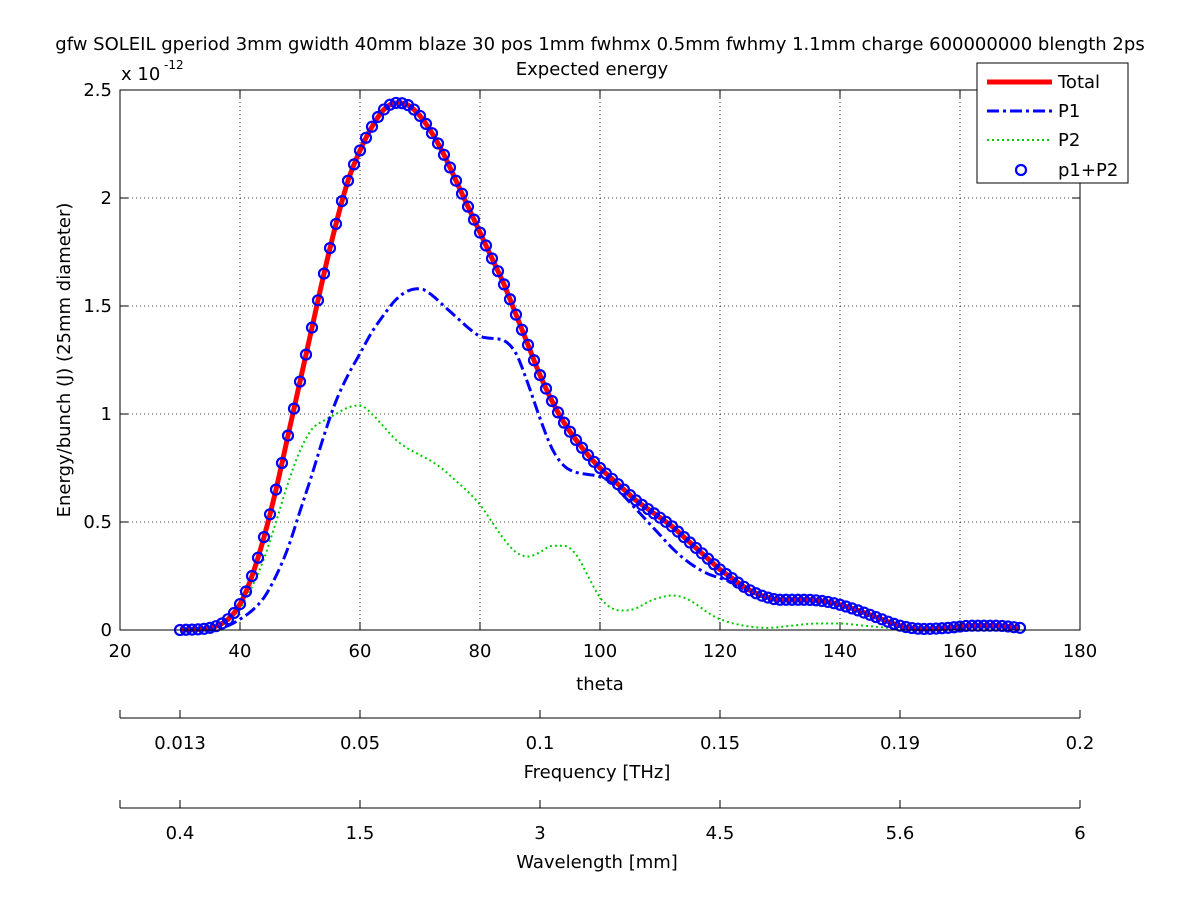  What do you see at coordinates (1069, 111) in the screenshot?
I see `legend-label: P1` at bounding box center [1069, 111].